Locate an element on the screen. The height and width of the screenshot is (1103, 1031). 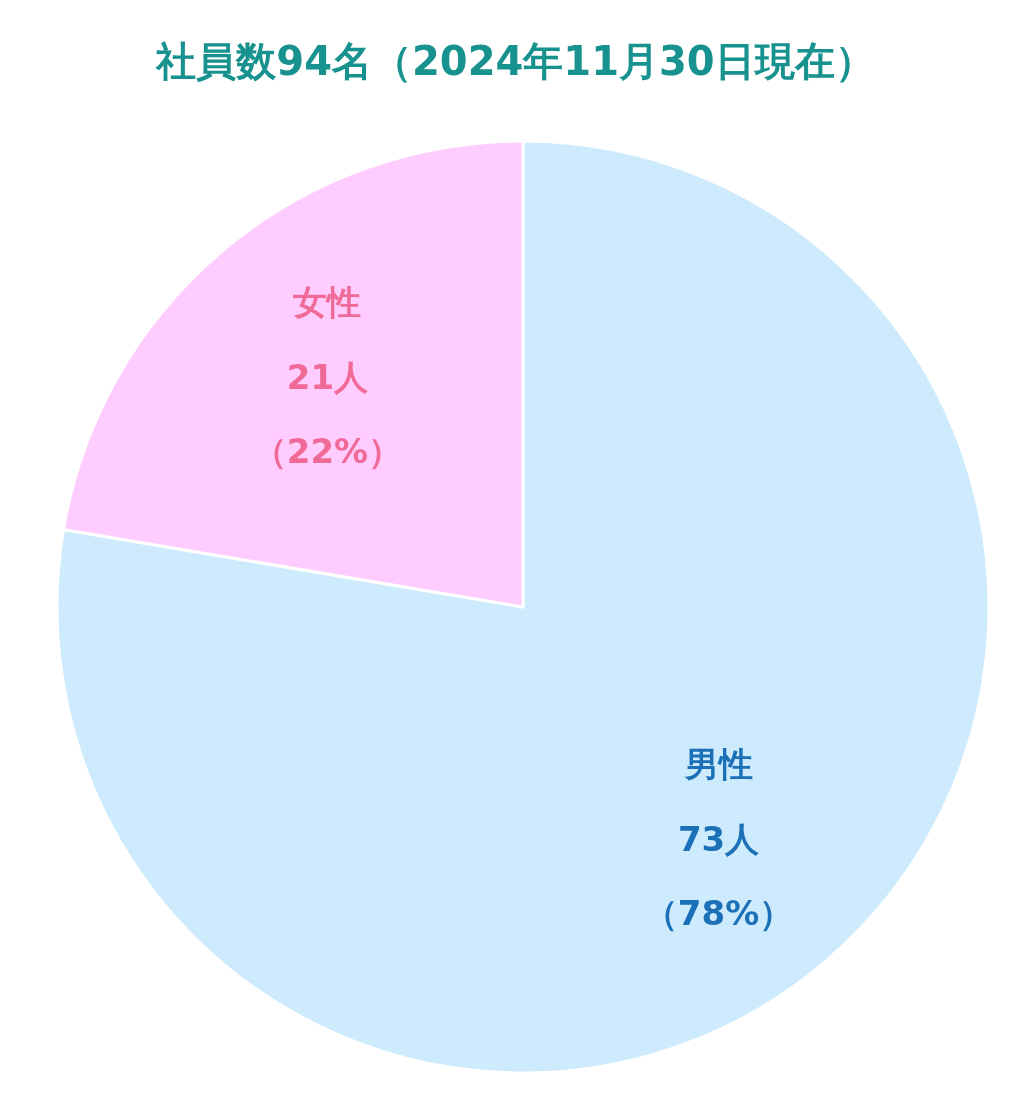
data-label: 21人（22%） is located at coordinates (327, 414).